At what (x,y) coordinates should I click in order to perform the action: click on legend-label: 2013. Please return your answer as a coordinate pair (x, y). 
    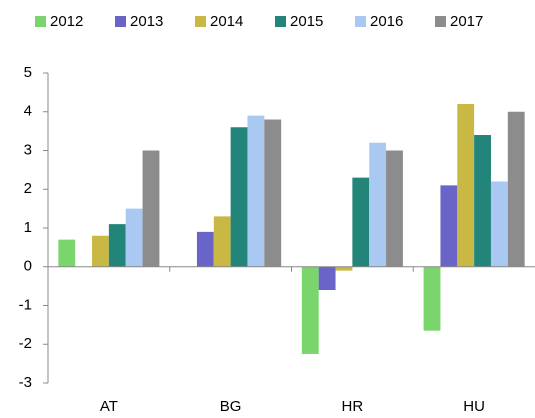
    Looking at the image, I should click on (146, 21).